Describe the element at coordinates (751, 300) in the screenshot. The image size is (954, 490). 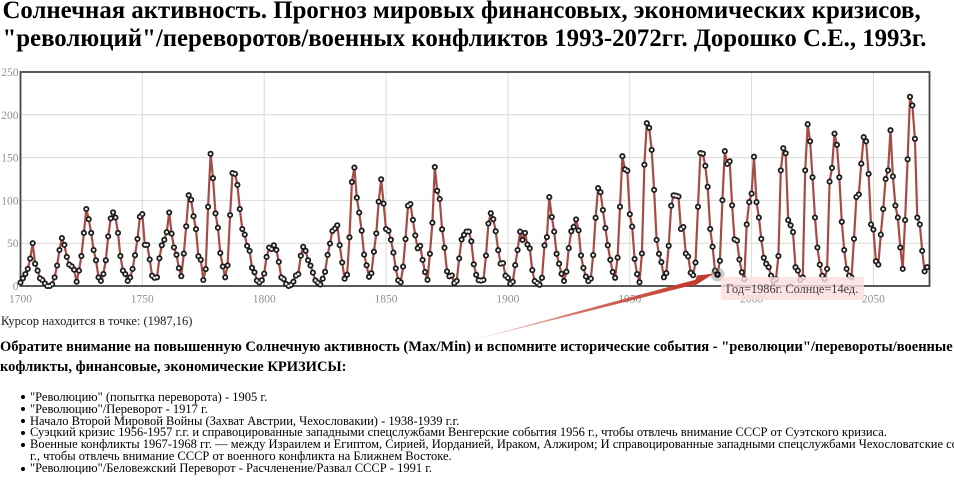
I see `svg-text: 2000` at that location.